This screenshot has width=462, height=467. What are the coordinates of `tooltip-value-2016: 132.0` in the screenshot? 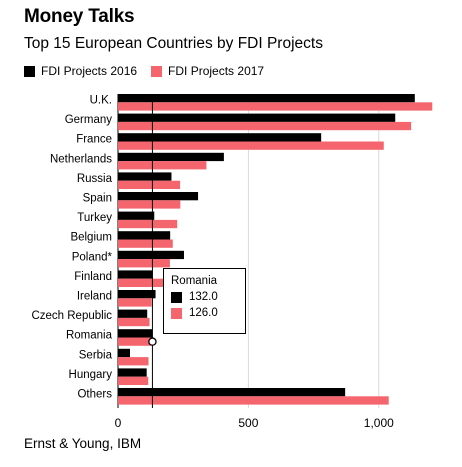 It's located at (203, 297).